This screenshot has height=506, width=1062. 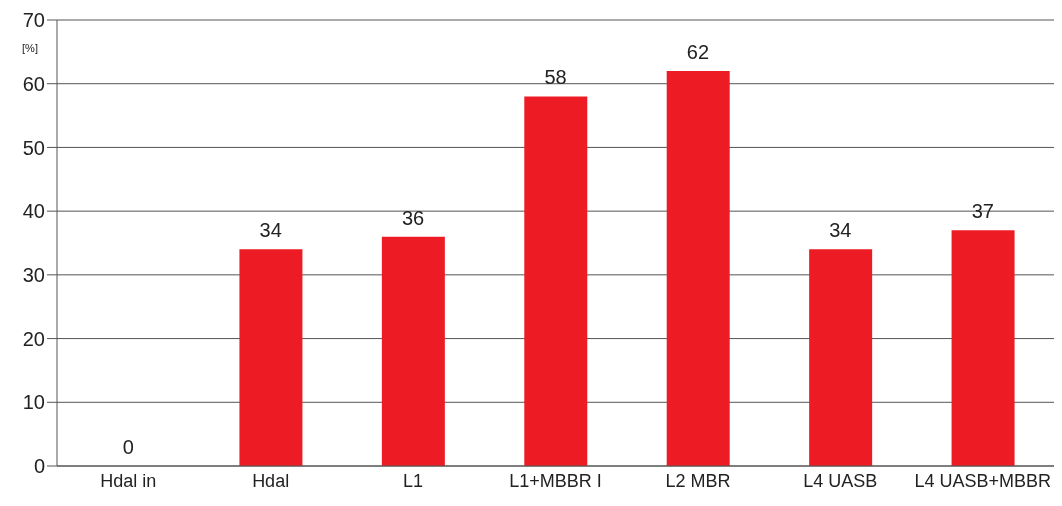 What do you see at coordinates (33, 83) in the screenshot?
I see `y-tick-label: 60` at bounding box center [33, 83].